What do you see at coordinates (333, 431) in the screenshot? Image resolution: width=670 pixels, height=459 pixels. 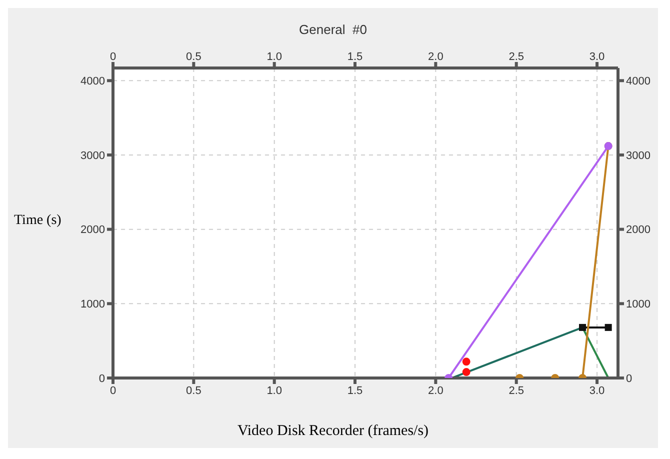 I see `x-axis-title: Video Disk Recorder (frames/s)` at bounding box center [333, 431].